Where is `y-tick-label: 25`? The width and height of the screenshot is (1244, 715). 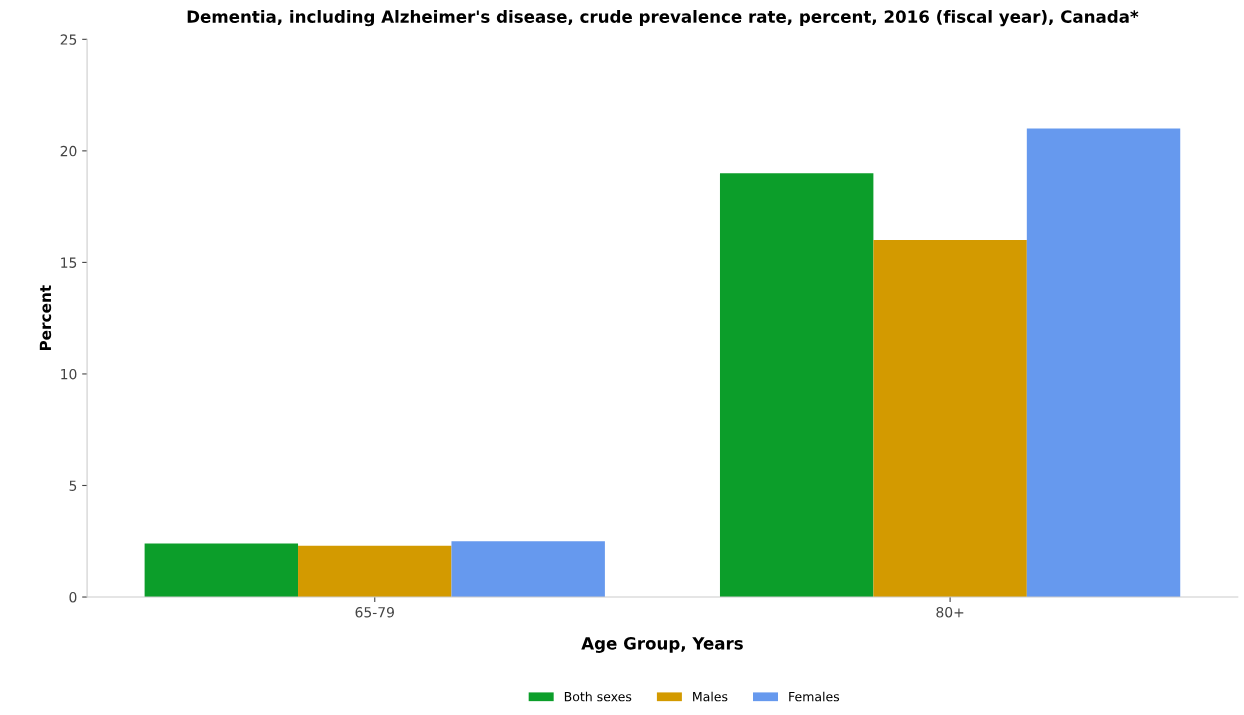 y-tick-label: 25 is located at coordinates (68, 39).